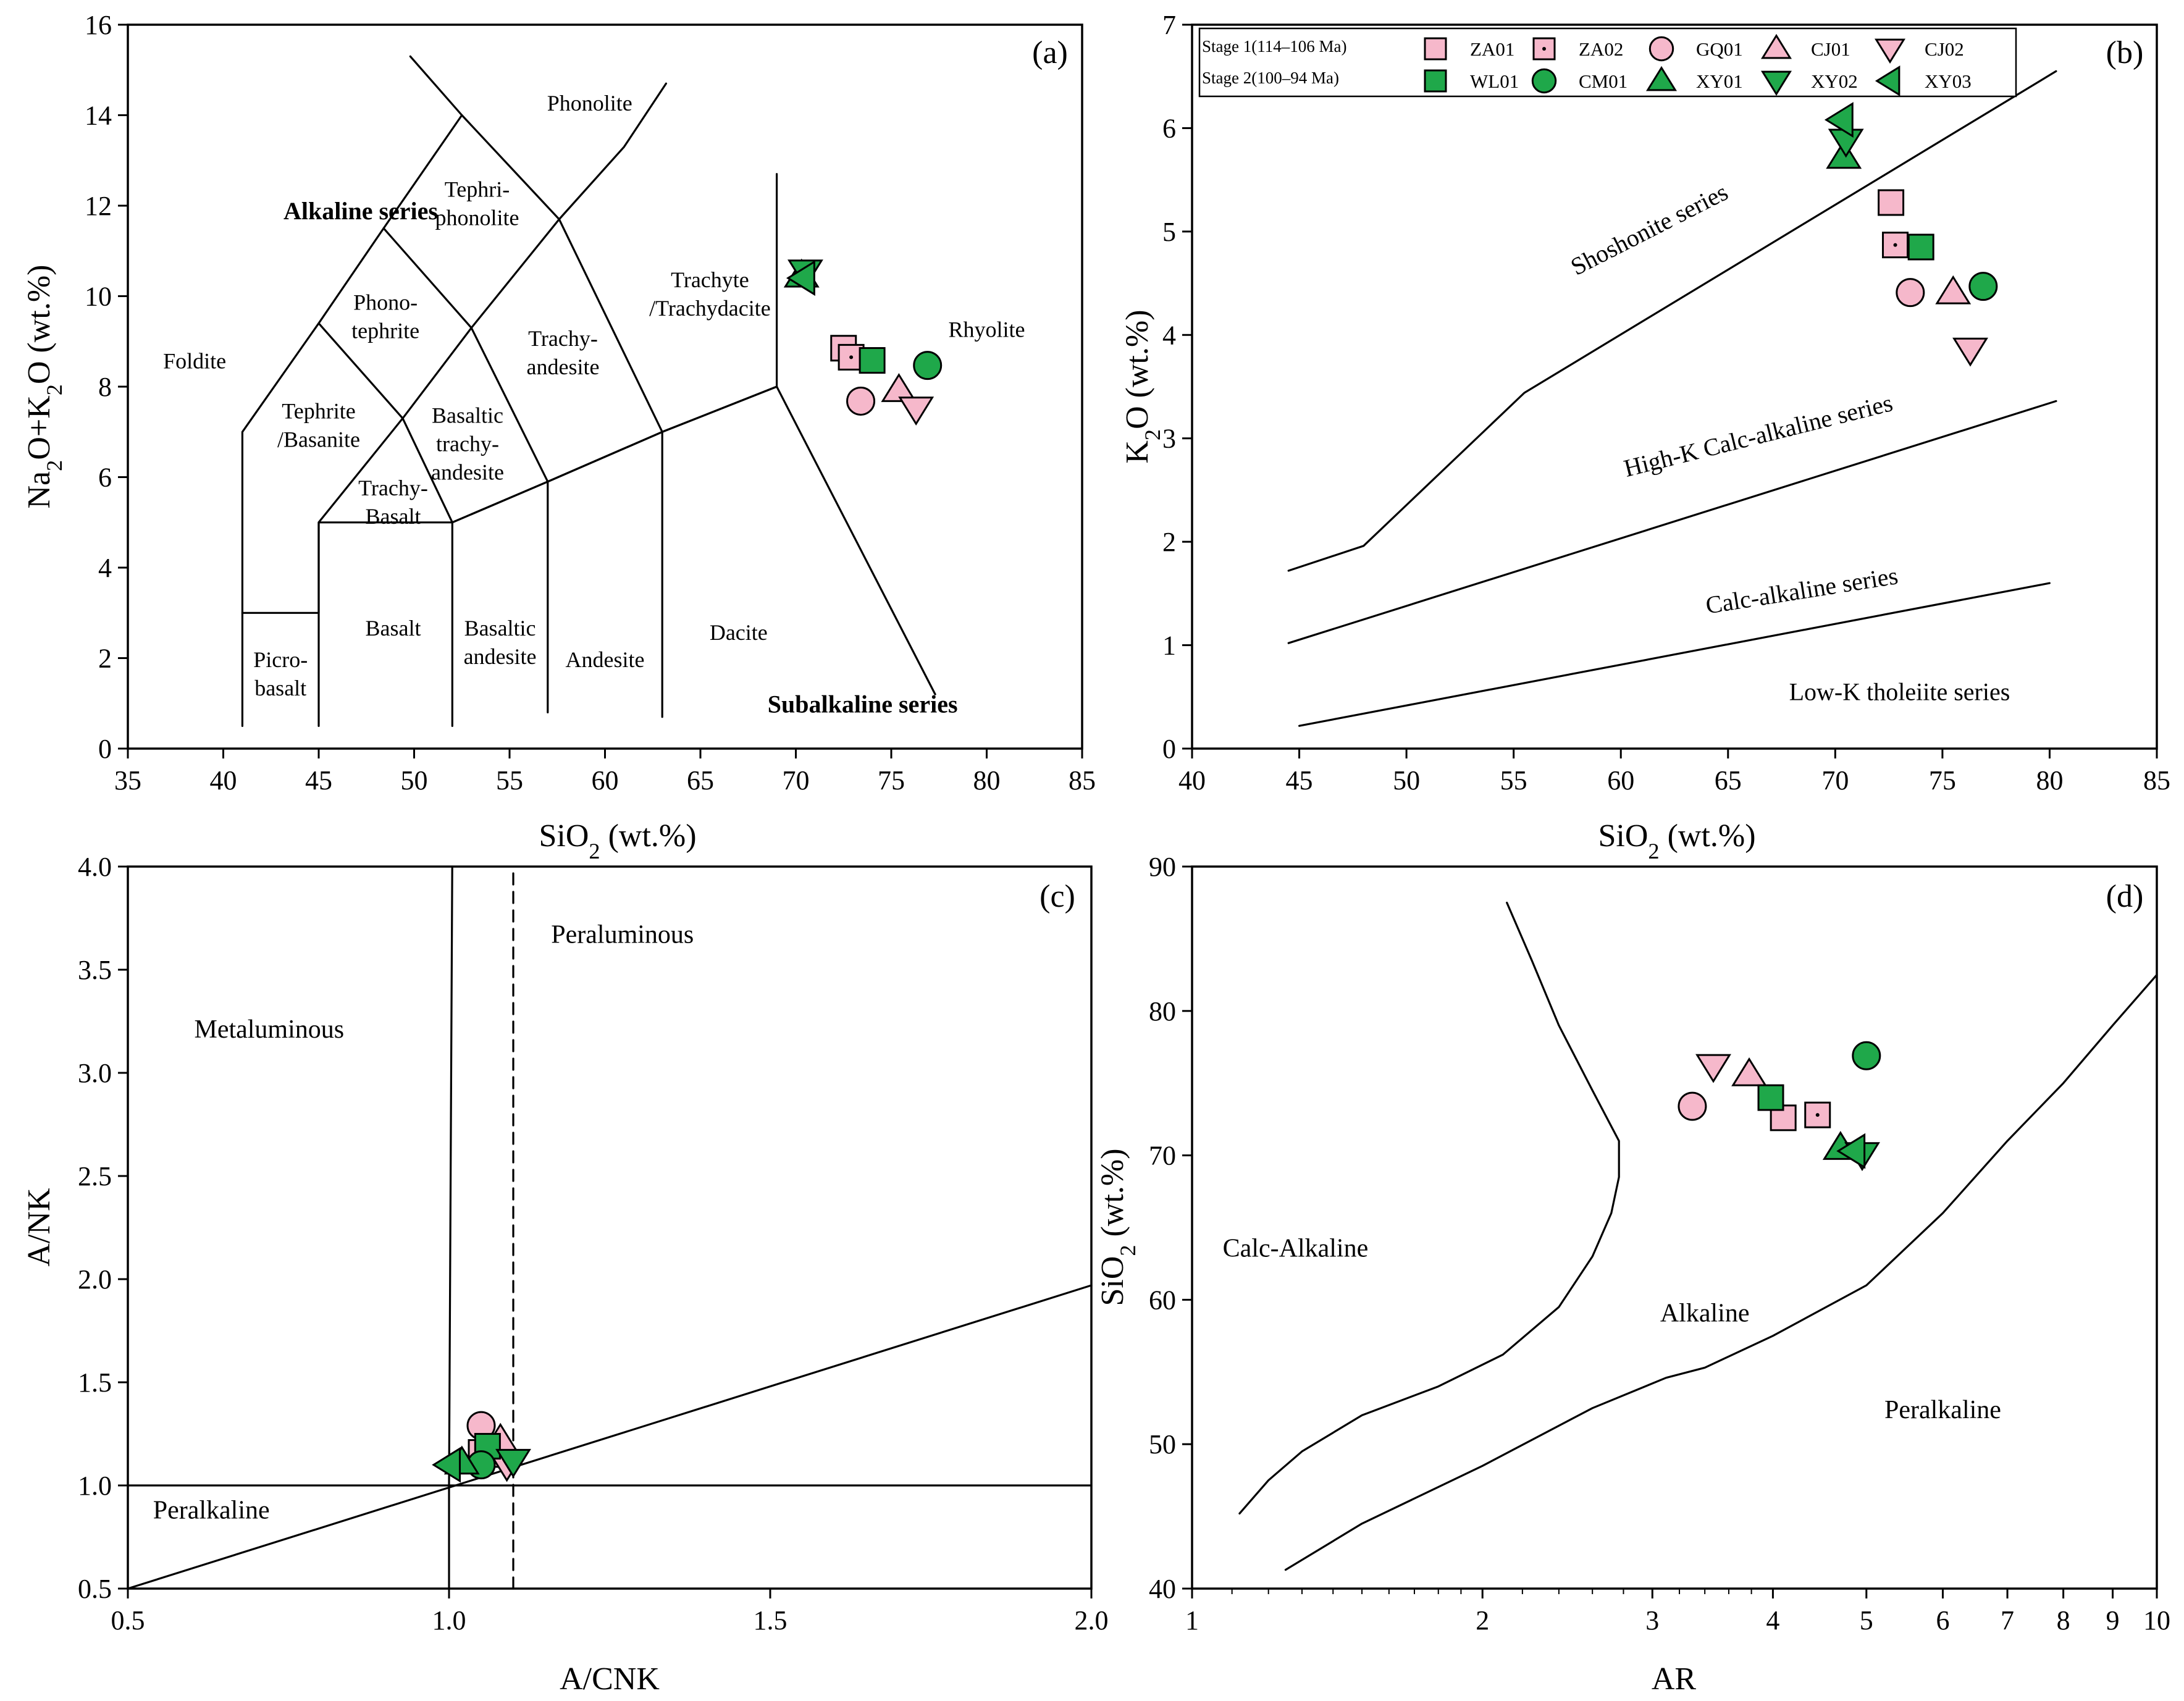 The width and height of the screenshot is (2184, 1701). What do you see at coordinates (1945, 49) in the screenshot?
I see `legend-label-cj02: CJ02` at bounding box center [1945, 49].